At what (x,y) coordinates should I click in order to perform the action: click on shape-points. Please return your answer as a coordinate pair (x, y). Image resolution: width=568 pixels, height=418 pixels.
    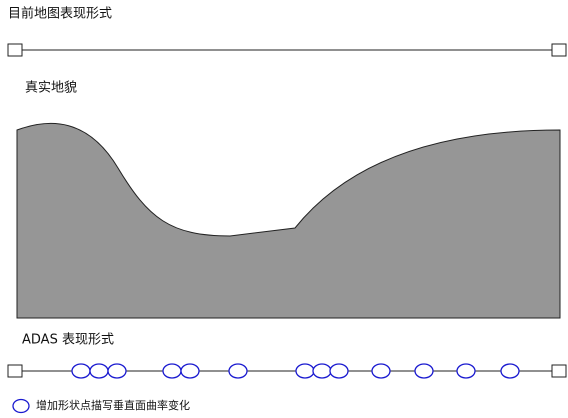
    Looking at the image, I should click on (295, 371).